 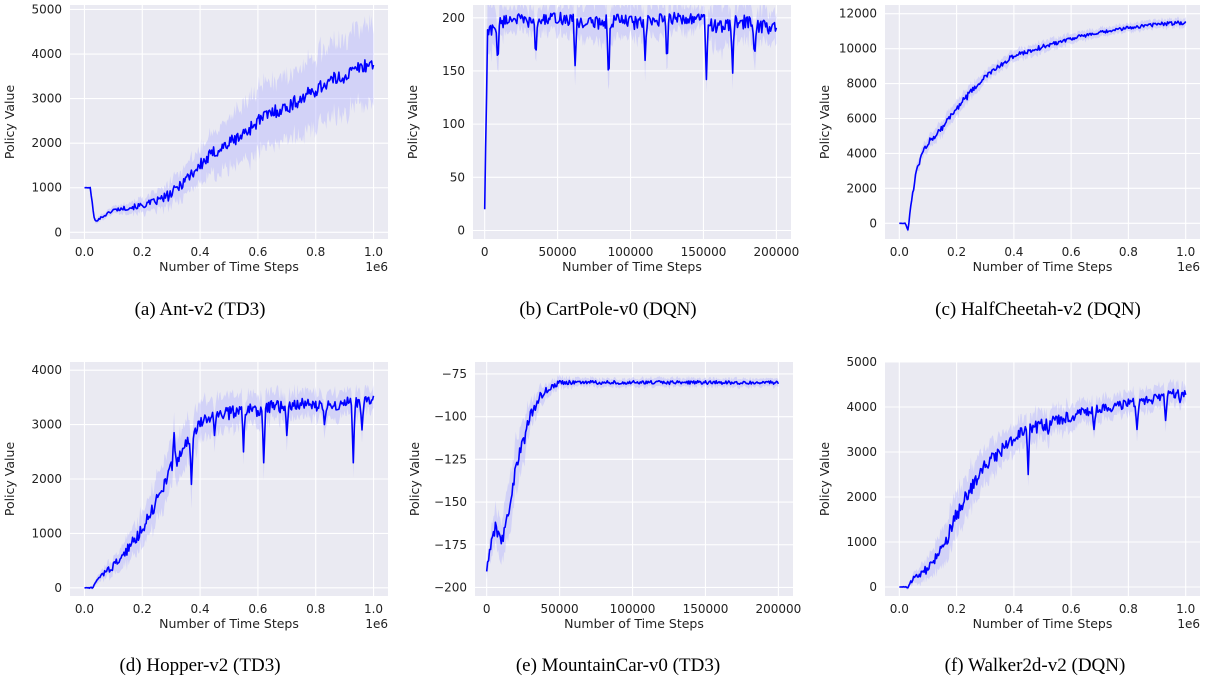 I want to click on subplot-caption: (e) MountainCar-v0 (TD3), so click(x=618, y=665).